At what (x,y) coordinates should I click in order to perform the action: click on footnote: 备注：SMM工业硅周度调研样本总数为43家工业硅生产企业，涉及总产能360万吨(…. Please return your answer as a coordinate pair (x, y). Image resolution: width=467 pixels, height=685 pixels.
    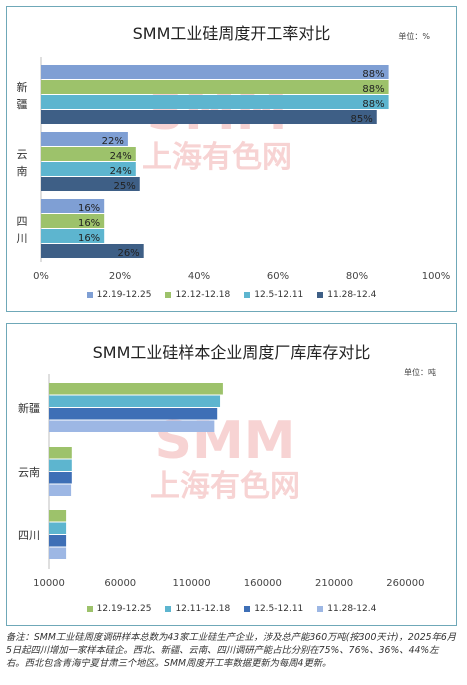
    Looking at the image, I should click on (231, 650).